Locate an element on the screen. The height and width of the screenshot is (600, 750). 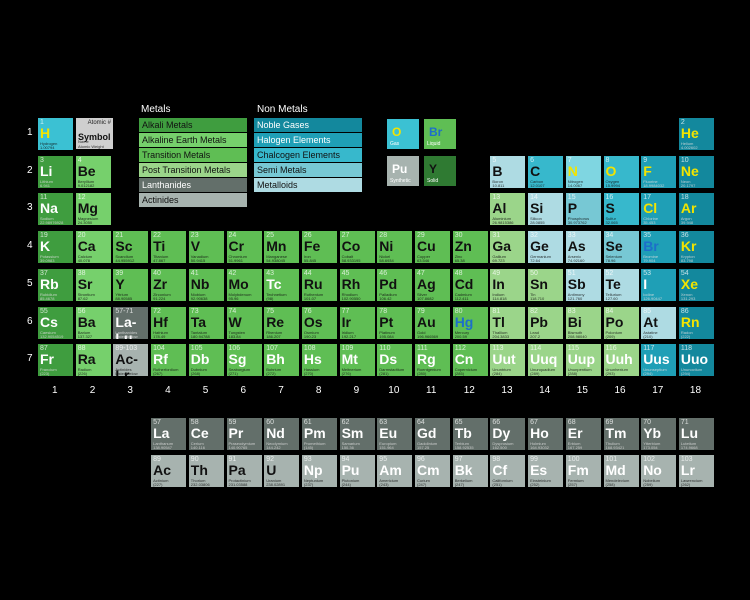
element-f: 9 F Fluorine 18.9984032 is located at coordinates (659, 172).